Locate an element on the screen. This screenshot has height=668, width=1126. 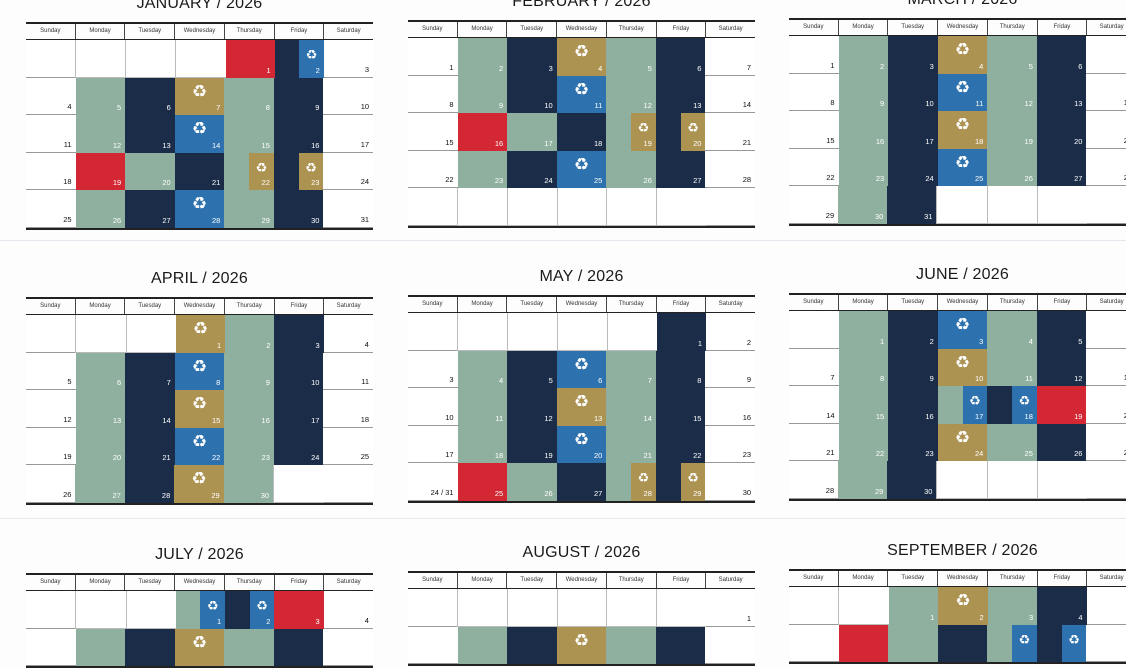
day-number: 10 is located at coordinates (315, 383).